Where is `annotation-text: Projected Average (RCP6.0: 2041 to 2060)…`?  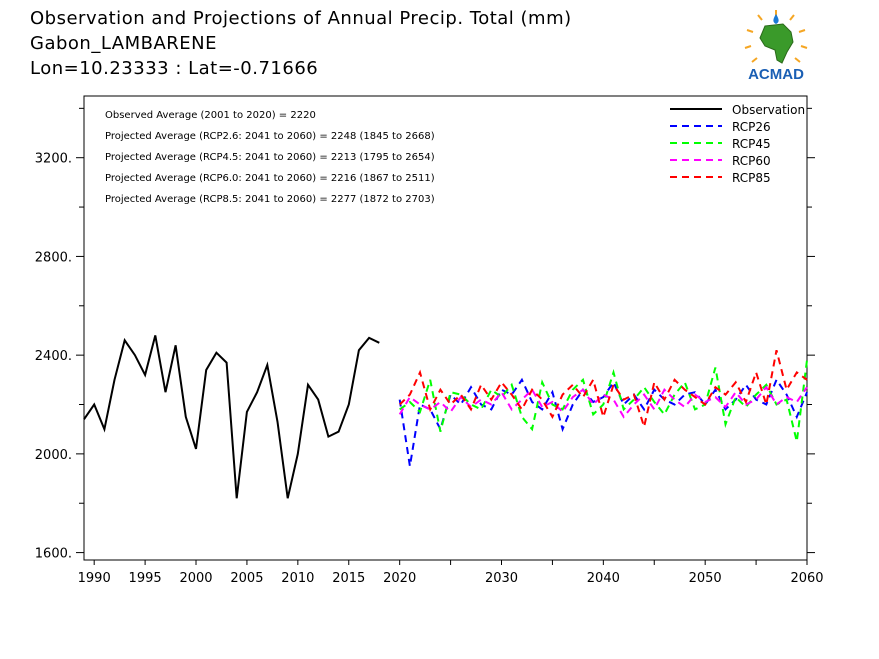
annotation-text: Projected Average (RCP6.0: 2041 to 2060)… is located at coordinates (270, 178).